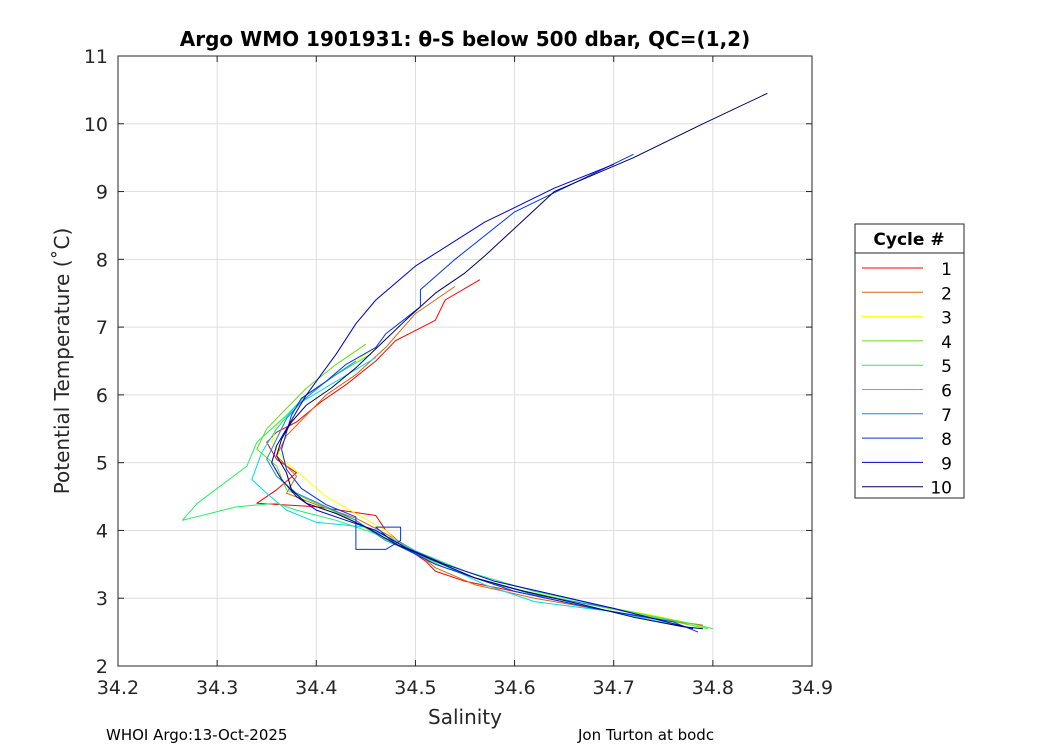 Image resolution: width=1050 pixels, height=750 pixels. I want to click on x-tick-label: 34.8, so click(713, 688).